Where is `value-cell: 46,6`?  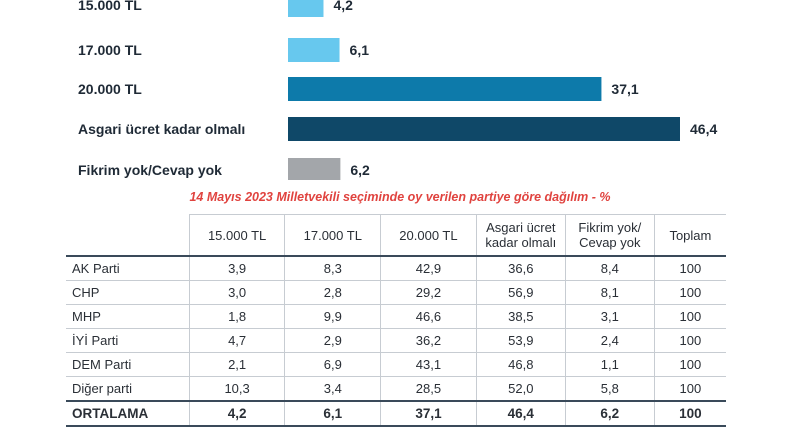
value-cell: 46,6 is located at coordinates (428, 316).